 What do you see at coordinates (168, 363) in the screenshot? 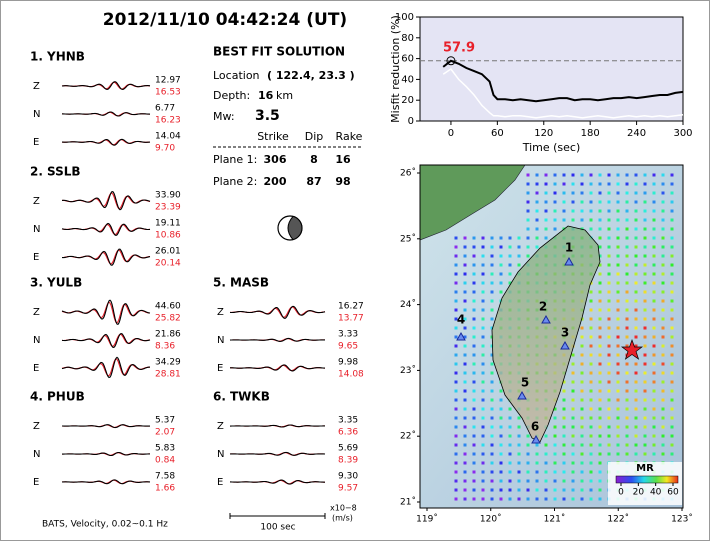
I see `observed-amplitude: 34.29` at bounding box center [168, 363].